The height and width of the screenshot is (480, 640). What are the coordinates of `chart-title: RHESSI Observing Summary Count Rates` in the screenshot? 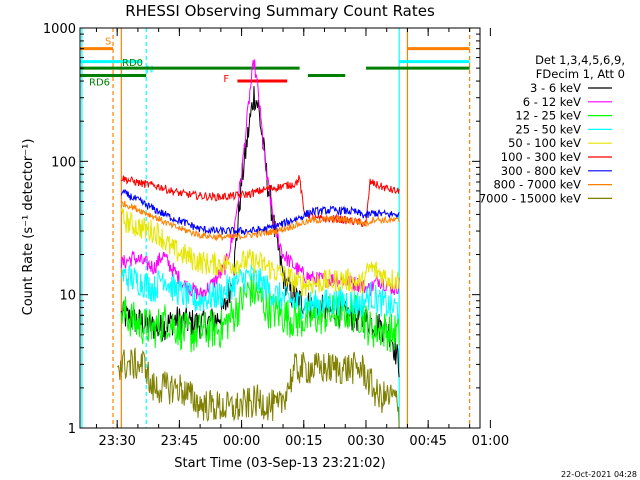 It's located at (280, 11).